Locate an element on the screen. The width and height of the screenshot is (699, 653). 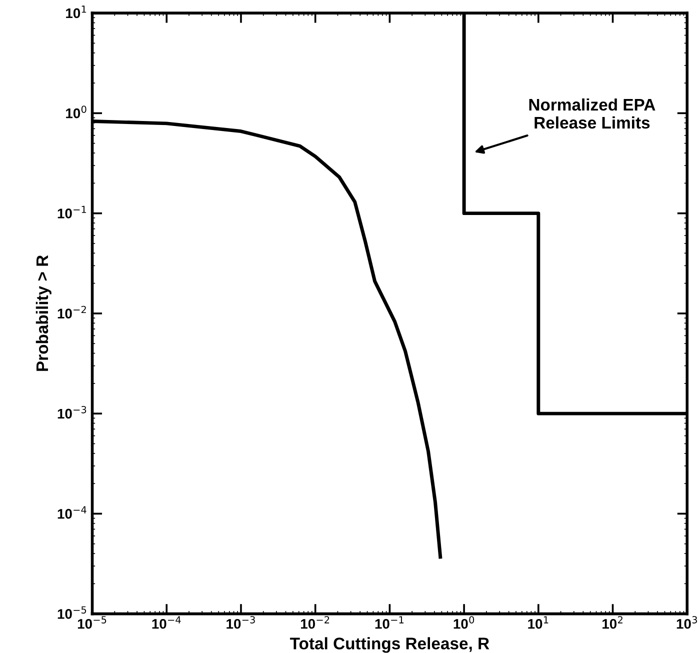
y-tick-label: 10$^{0}$ is located at coordinates (76, 112).